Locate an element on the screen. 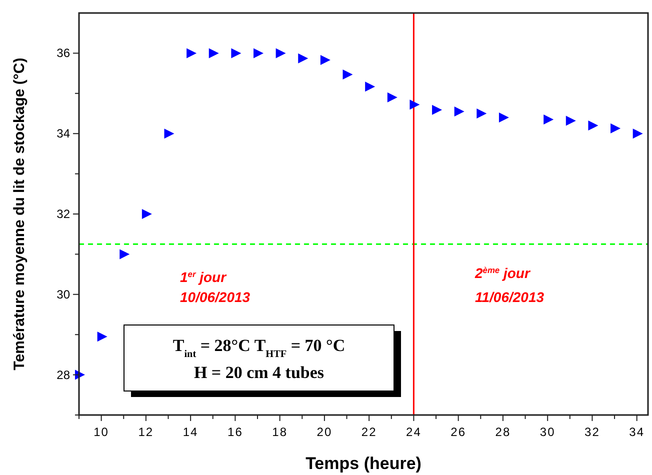 Image resolution: width=652 pixels, height=475 pixels. y-tick-label: 36 is located at coordinates (63, 53).